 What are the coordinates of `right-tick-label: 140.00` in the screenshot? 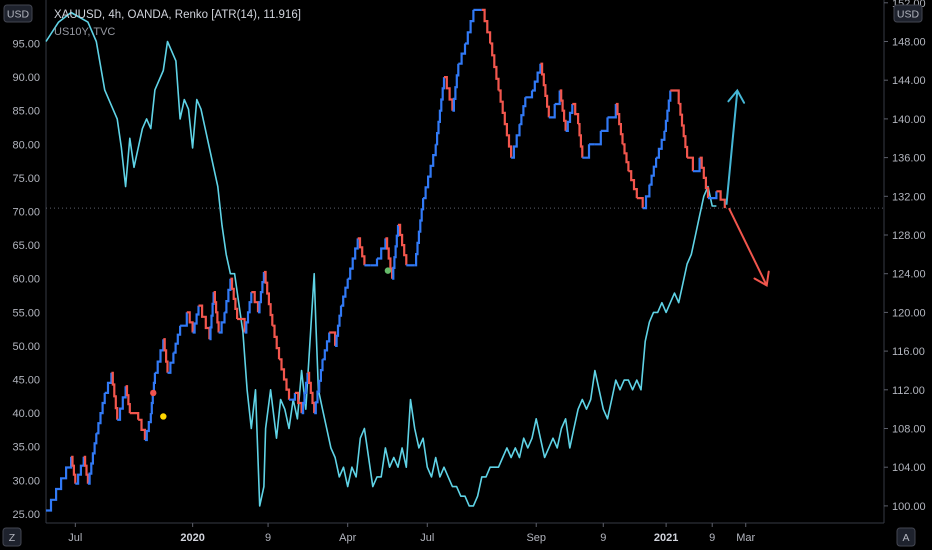 It's located at (909, 120).